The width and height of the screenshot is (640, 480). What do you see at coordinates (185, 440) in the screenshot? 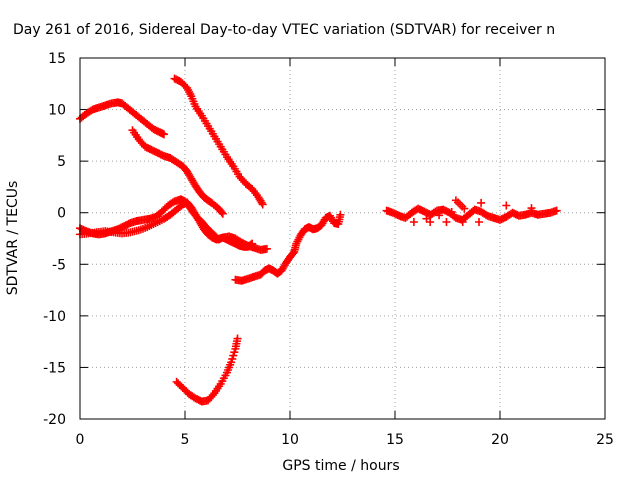
I see `x-tick-label: 5` at bounding box center [185, 440].